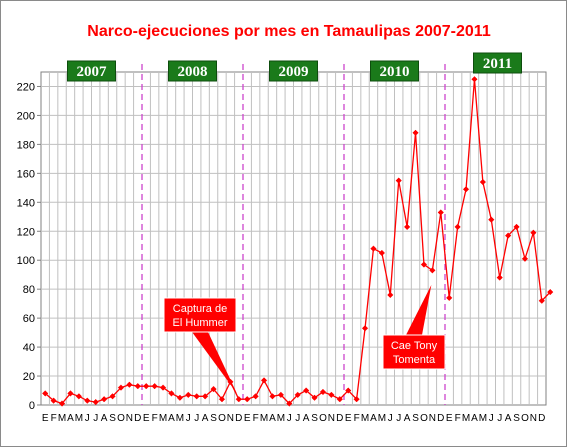  What do you see at coordinates (200, 345) in the screenshot?
I see `annotation-callout: Captura de El Hummer` at bounding box center [200, 345].